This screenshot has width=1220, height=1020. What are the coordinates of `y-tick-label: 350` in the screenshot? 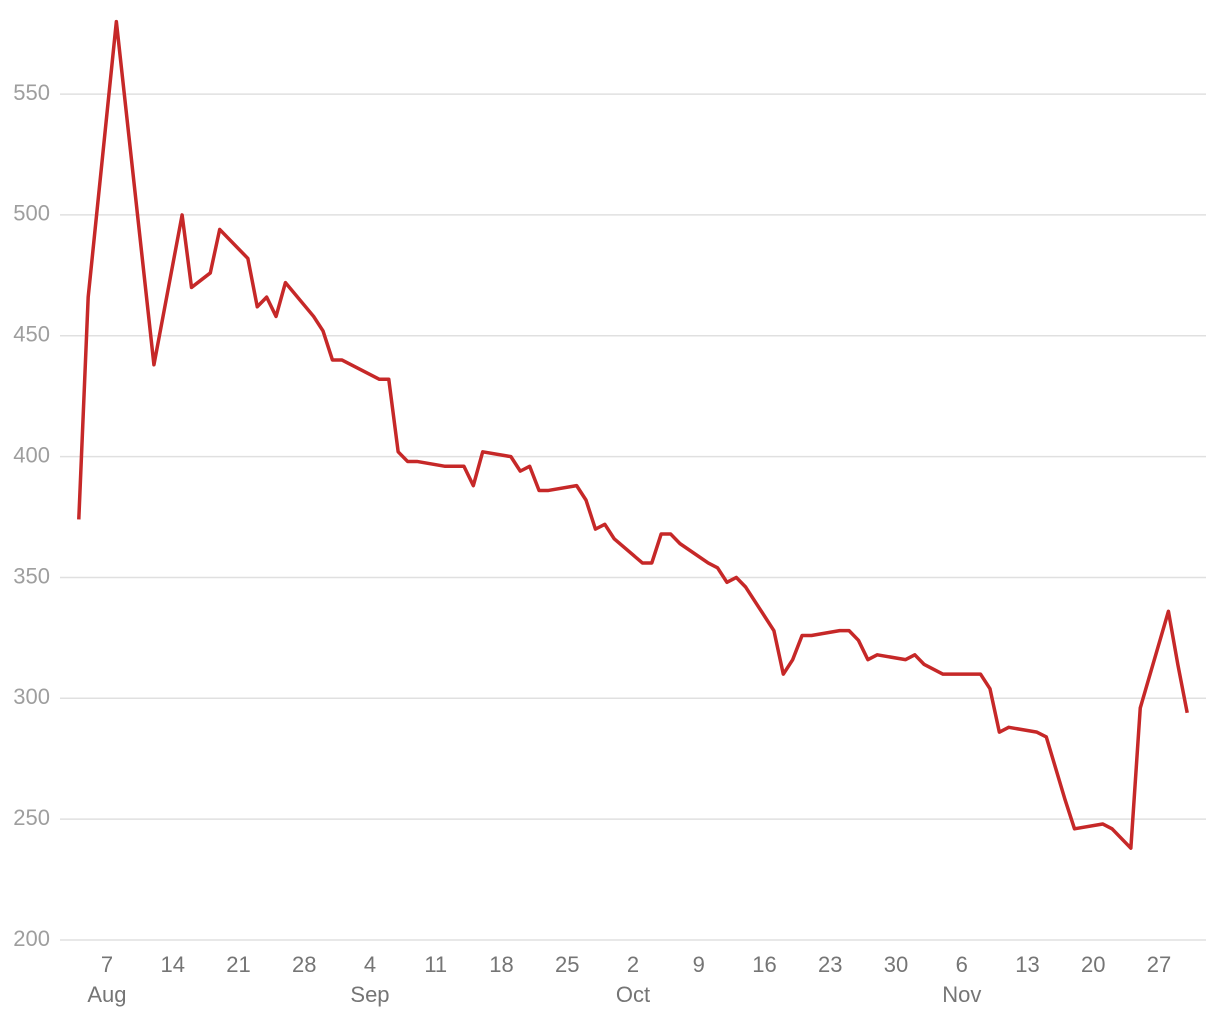 It's located at (31, 575).